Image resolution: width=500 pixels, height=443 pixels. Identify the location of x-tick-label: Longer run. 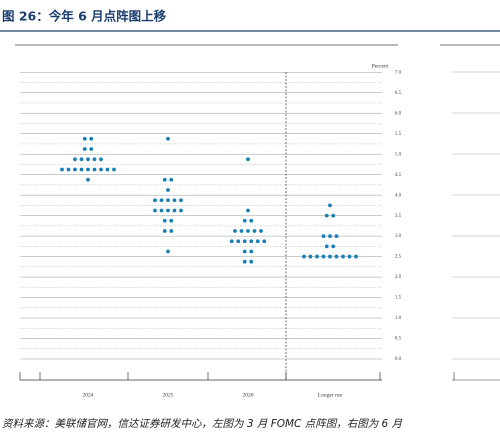
(330, 395).